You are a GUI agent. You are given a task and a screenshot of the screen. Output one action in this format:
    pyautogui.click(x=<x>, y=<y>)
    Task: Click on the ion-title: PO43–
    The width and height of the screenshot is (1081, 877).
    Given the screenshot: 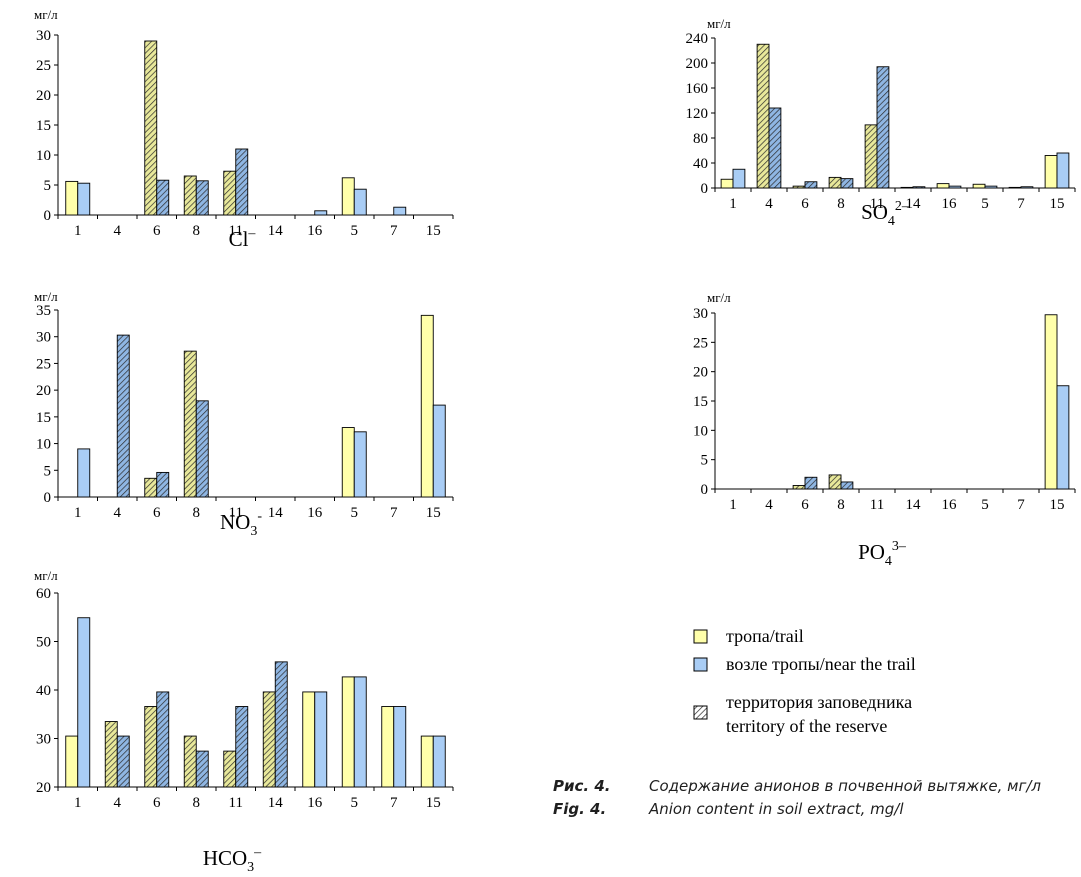 What is the action you would take?
    pyautogui.click(x=882, y=554)
    